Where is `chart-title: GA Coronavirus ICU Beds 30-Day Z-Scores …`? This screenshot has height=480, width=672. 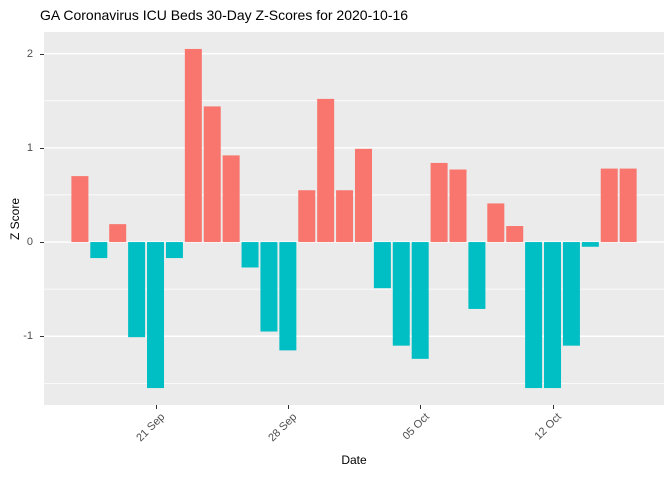
chart-title: GA Coronavirus ICU Beds 30-Day Z-Scores … is located at coordinates (224, 15).